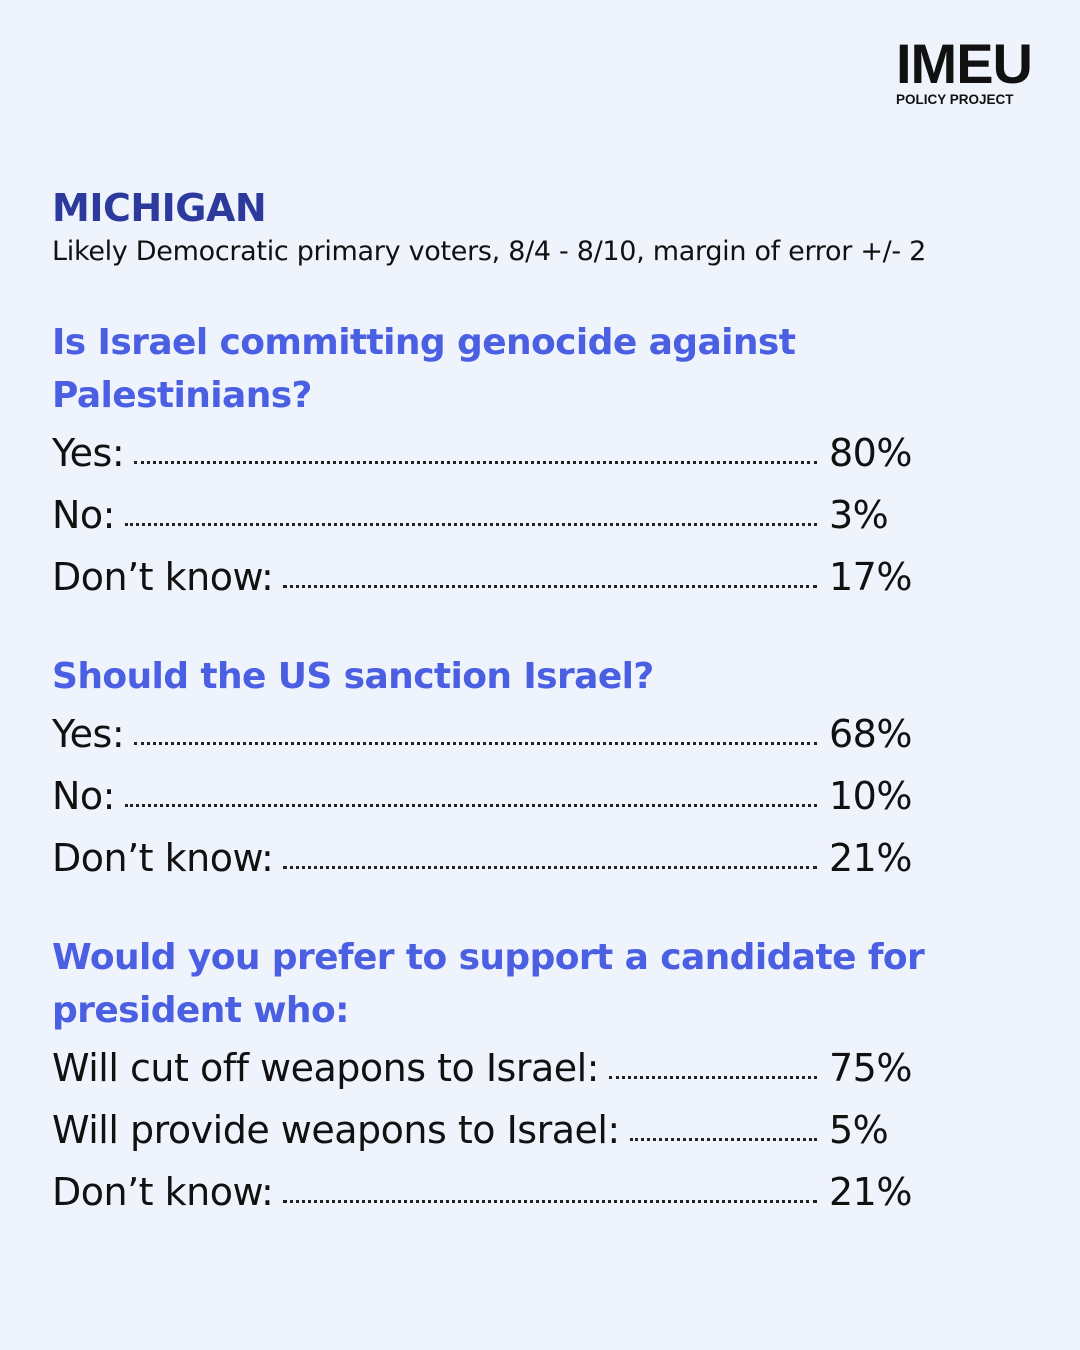 The height and width of the screenshot is (1350, 1080). What do you see at coordinates (484, 734) in the screenshot?
I see `answer-row: Yes: 68%` at bounding box center [484, 734].